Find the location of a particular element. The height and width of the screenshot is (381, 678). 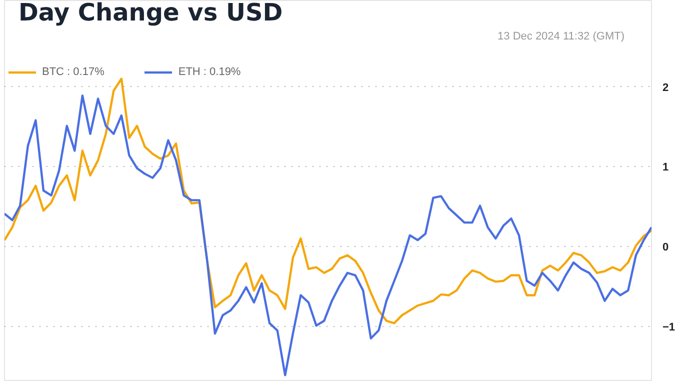

y-tick-label: 2 is located at coordinates (665, 88).